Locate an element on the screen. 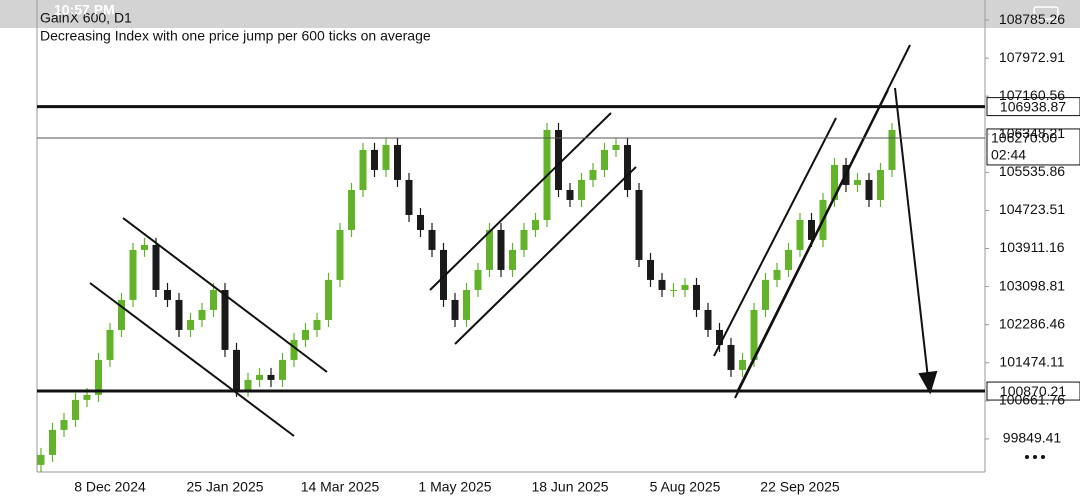 Image resolution: width=1080 pixels, height=498 pixels. last-price-box is located at coordinates (1033, 147).